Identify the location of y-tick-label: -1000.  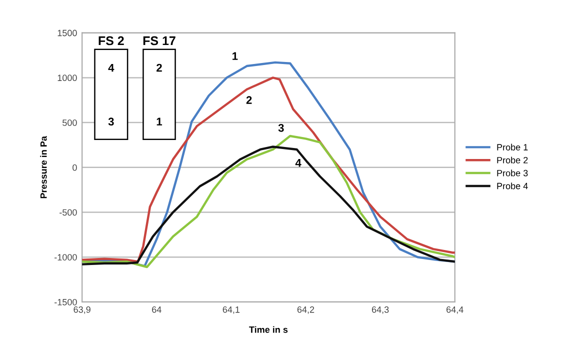
(65, 257).